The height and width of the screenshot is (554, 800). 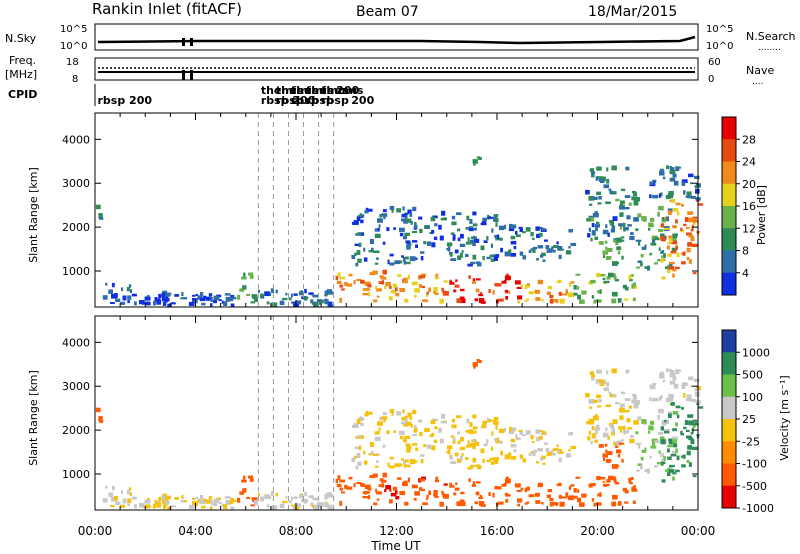 I want to click on y-tick-label: 4000, so click(x=76, y=342).